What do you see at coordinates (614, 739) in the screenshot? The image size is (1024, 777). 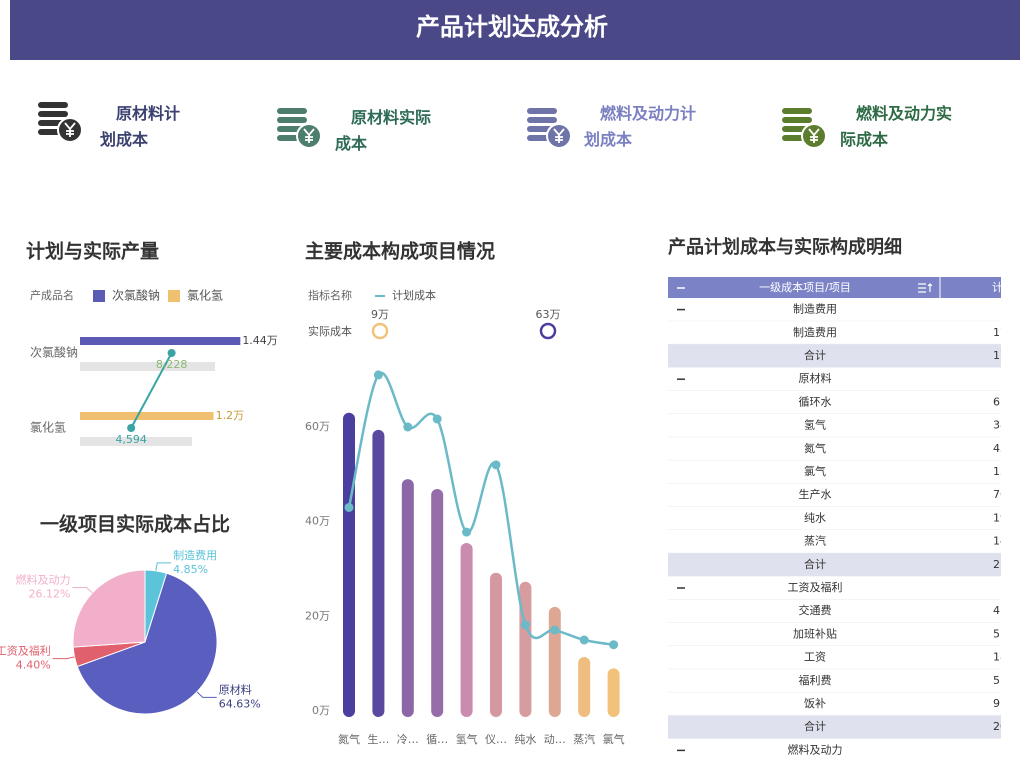 I see `x-tick-label: 氯气` at bounding box center [614, 739].